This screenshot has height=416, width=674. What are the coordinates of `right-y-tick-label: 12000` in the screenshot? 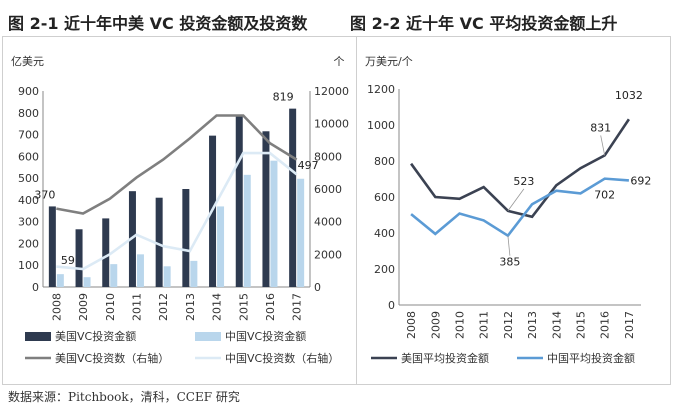 It's located at (331, 91).